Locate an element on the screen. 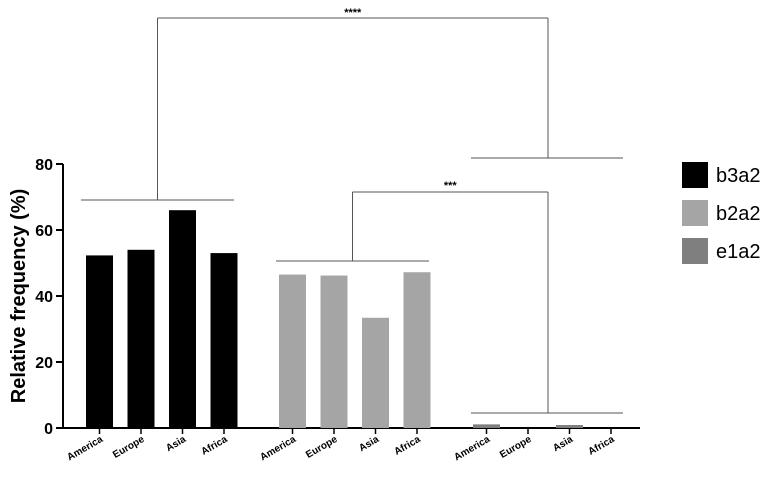 The image size is (780, 489). bar-e1a2-america is located at coordinates (486, 426).